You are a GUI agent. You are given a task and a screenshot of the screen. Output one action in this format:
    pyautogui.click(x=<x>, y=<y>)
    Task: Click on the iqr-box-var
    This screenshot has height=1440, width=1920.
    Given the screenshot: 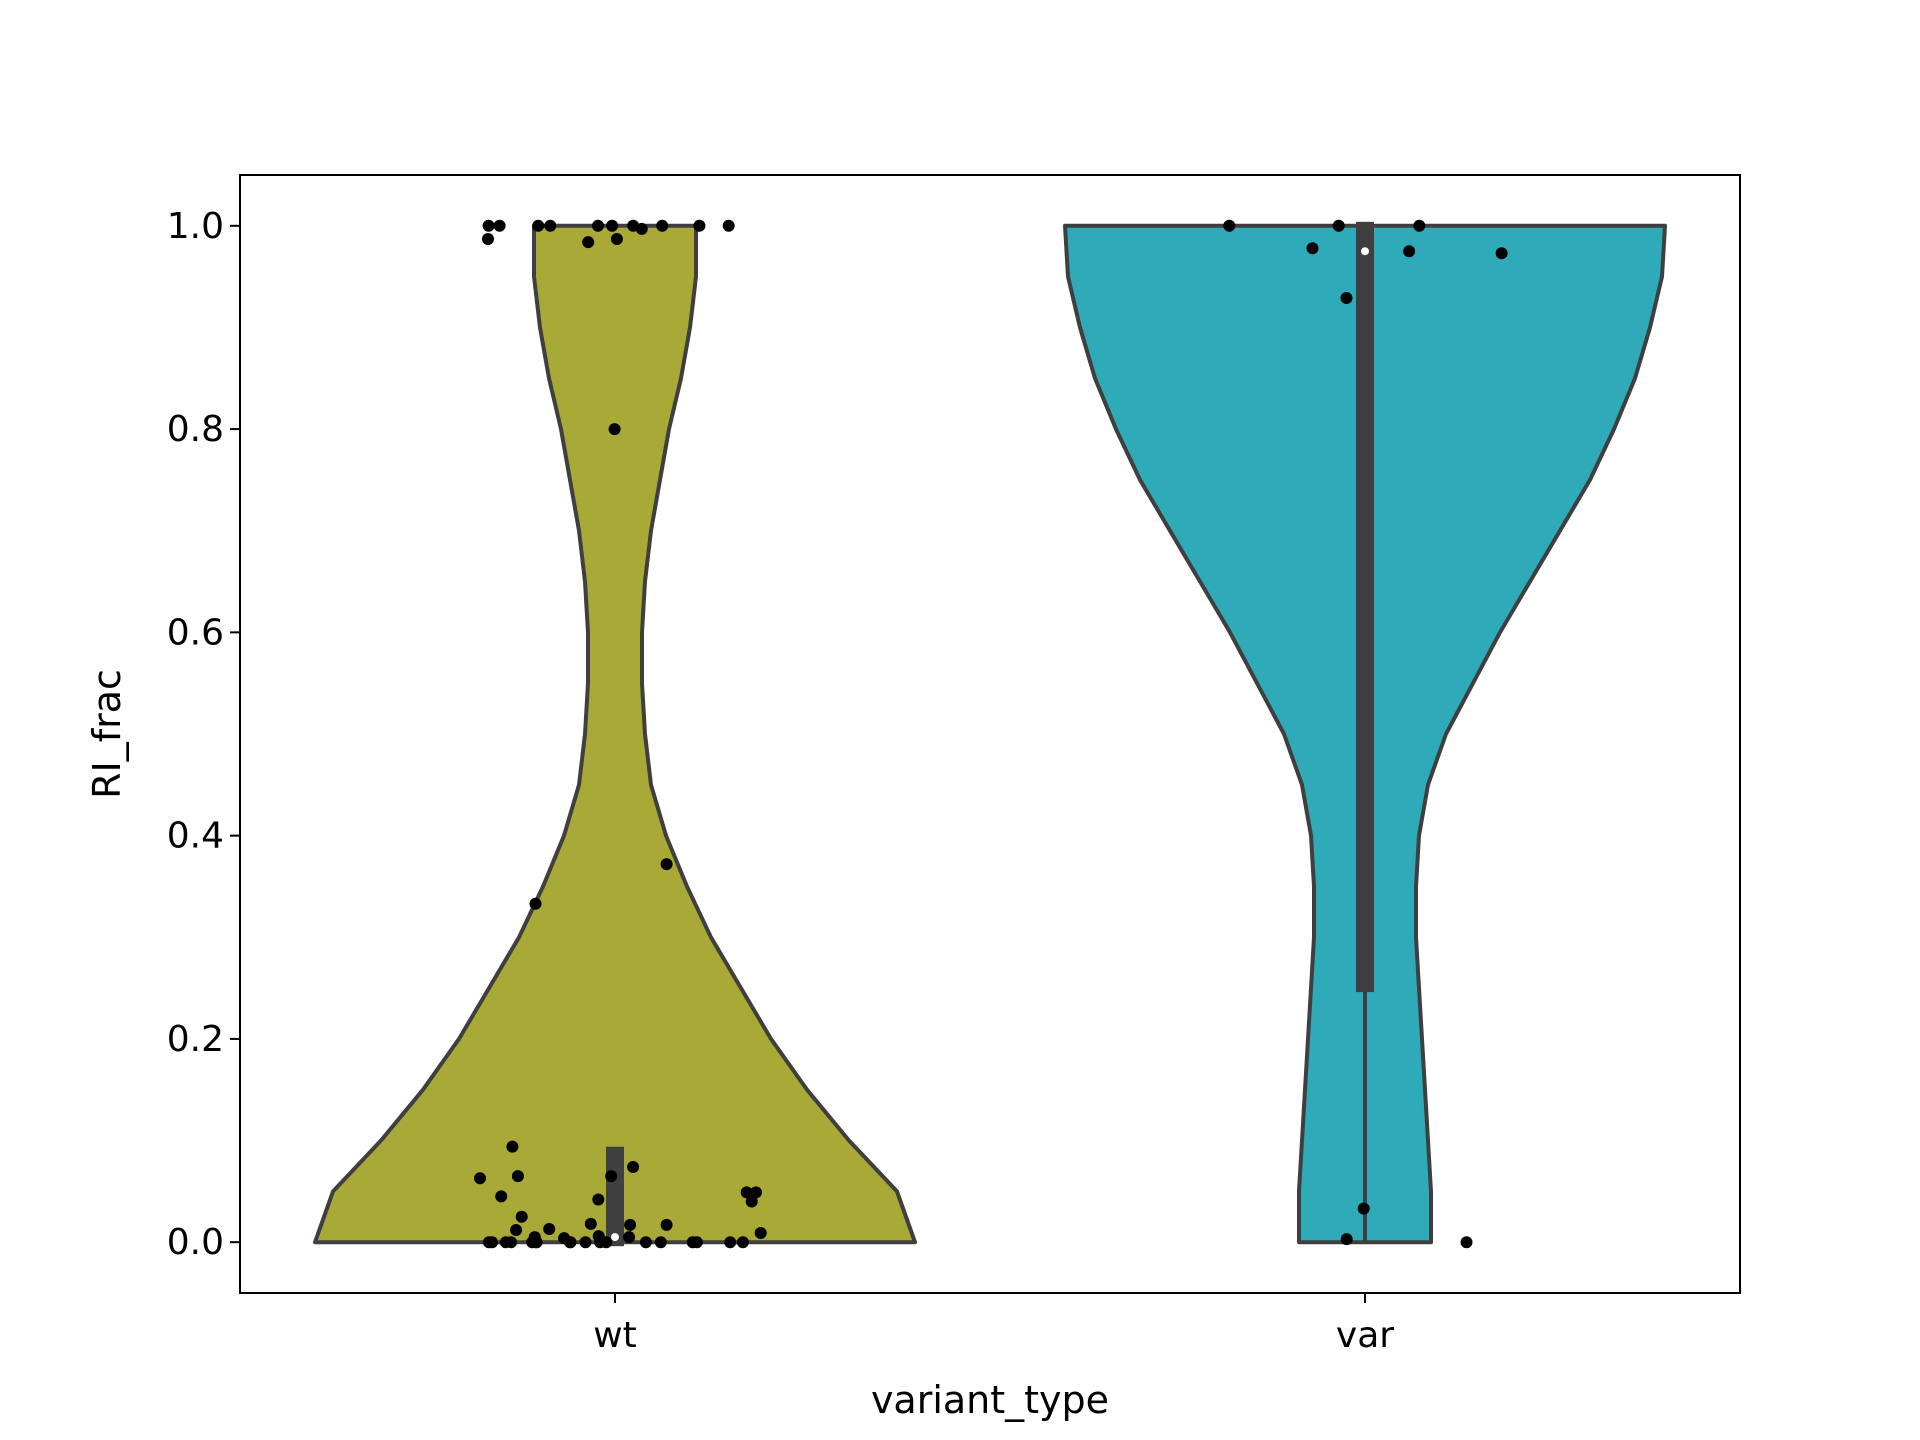 What is the action you would take?
    pyautogui.click(x=1365, y=607)
    